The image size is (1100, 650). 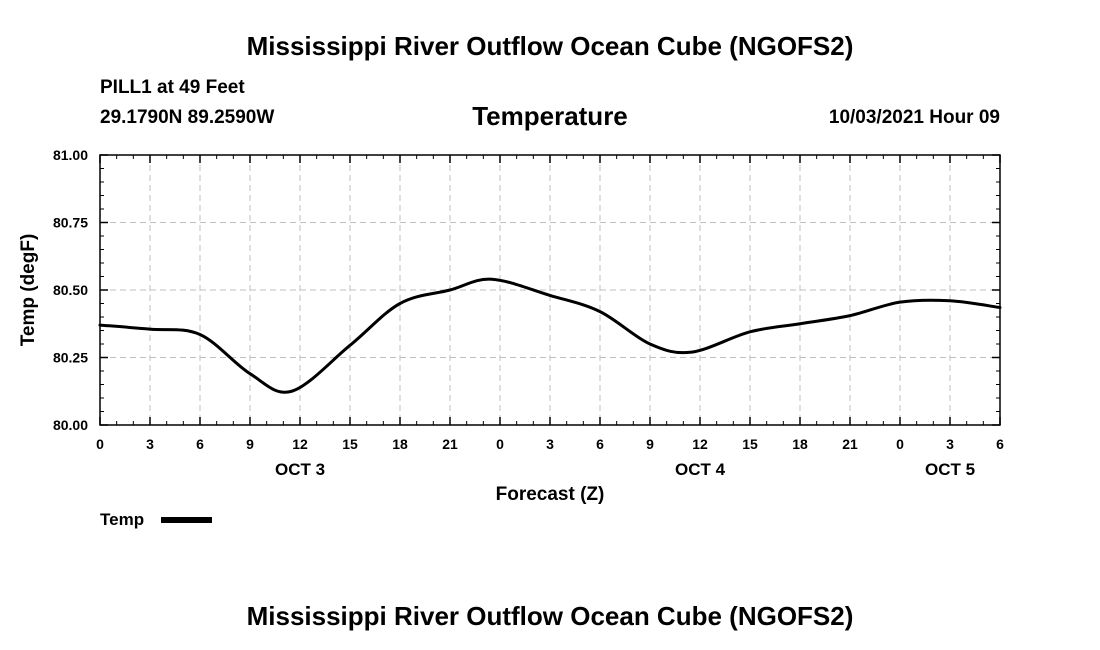 What do you see at coordinates (70, 290) in the screenshot?
I see `y-tick-label: 80.50` at bounding box center [70, 290].